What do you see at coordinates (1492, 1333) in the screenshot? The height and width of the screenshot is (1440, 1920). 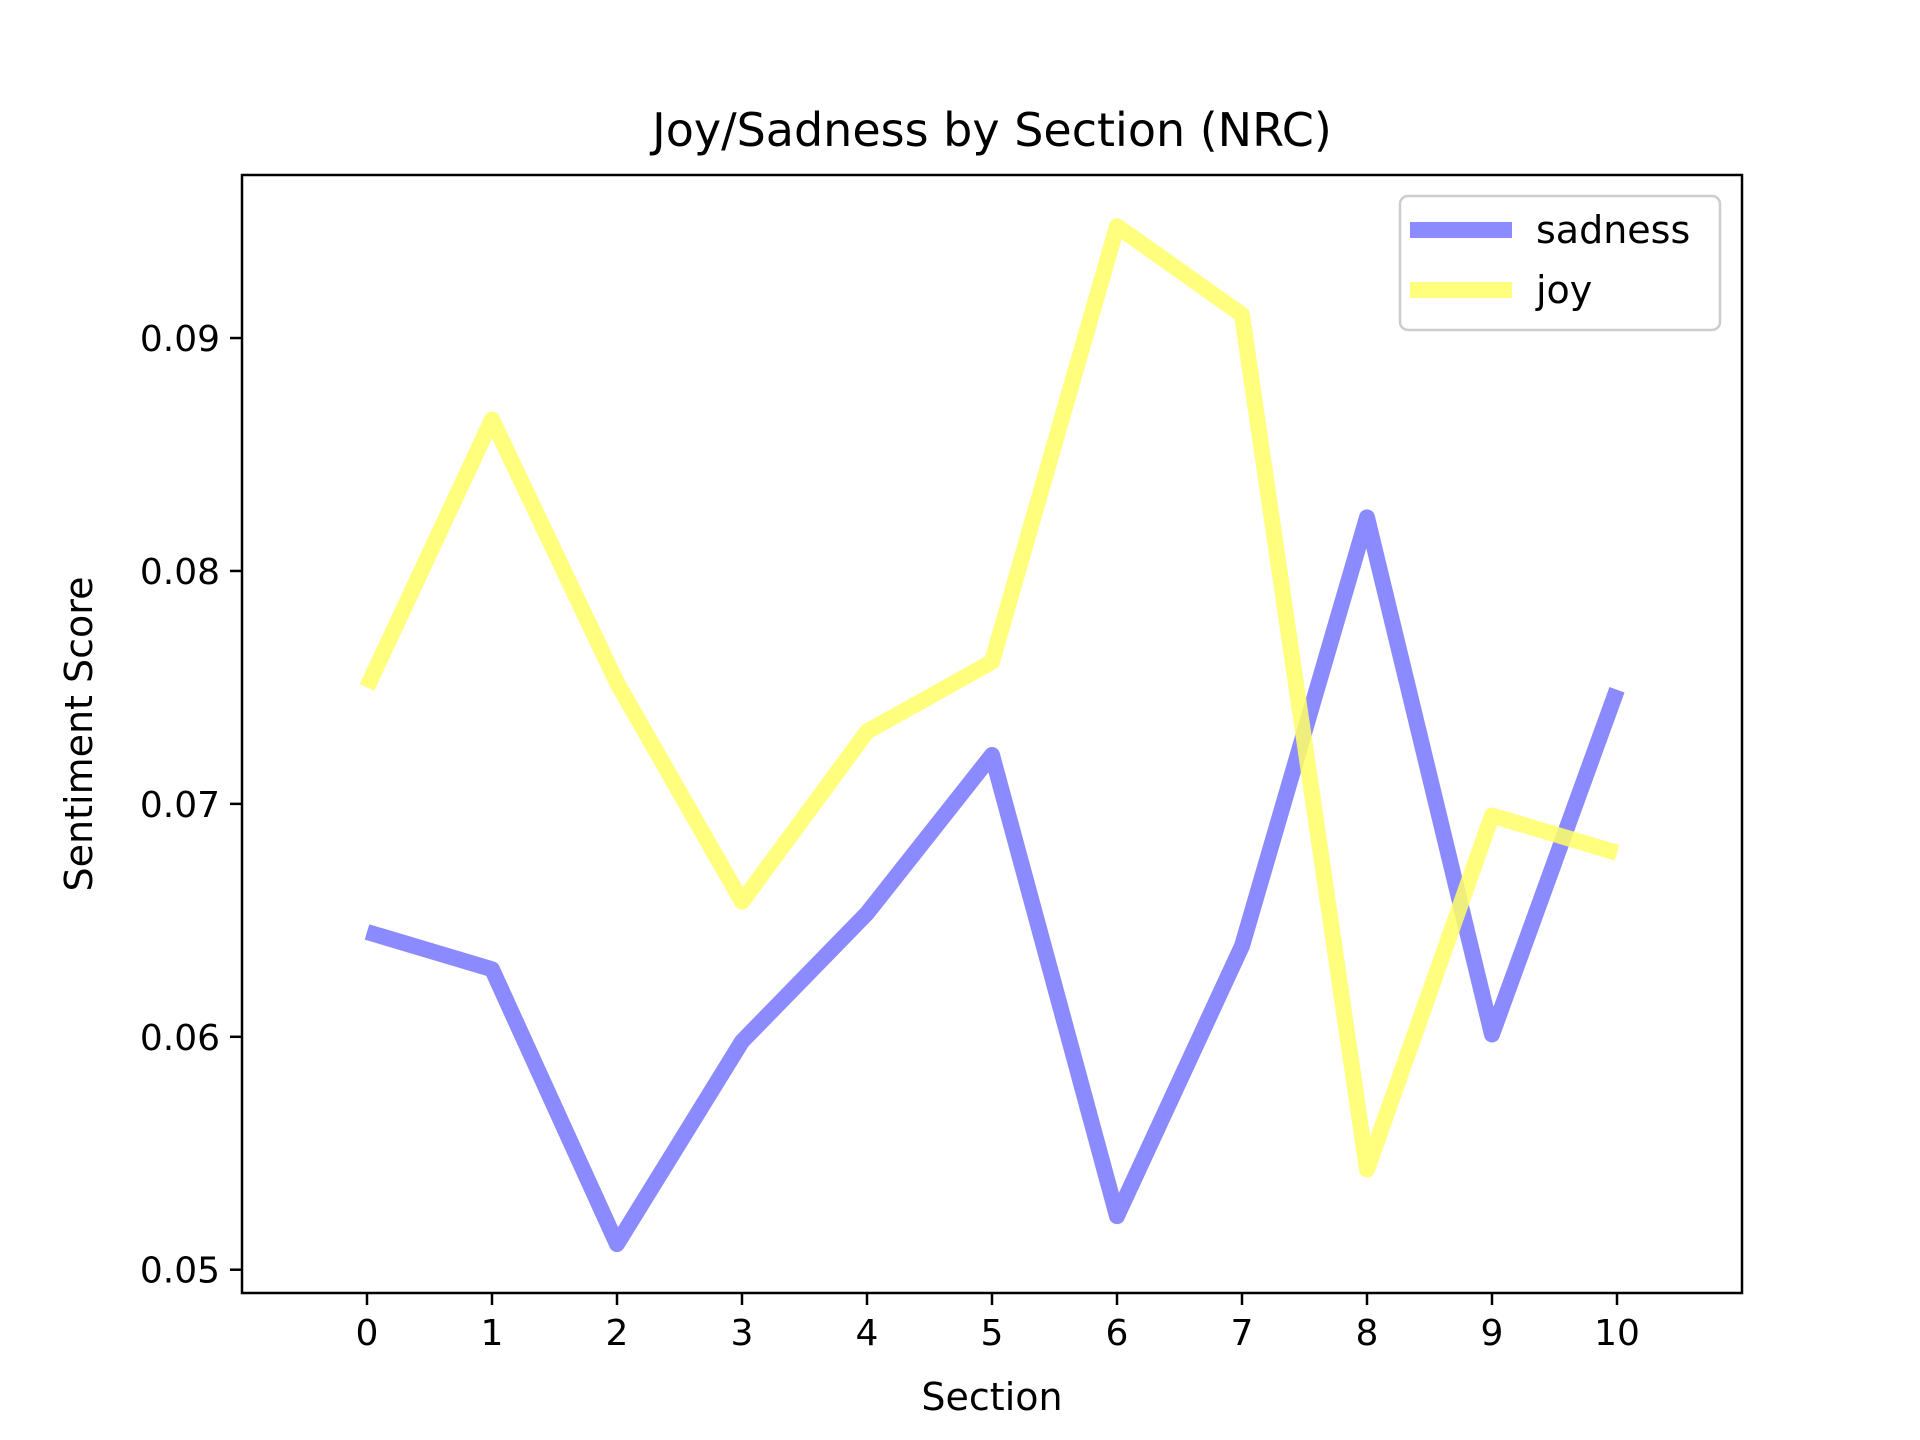 I see `x-tick-label: 9` at bounding box center [1492, 1333].